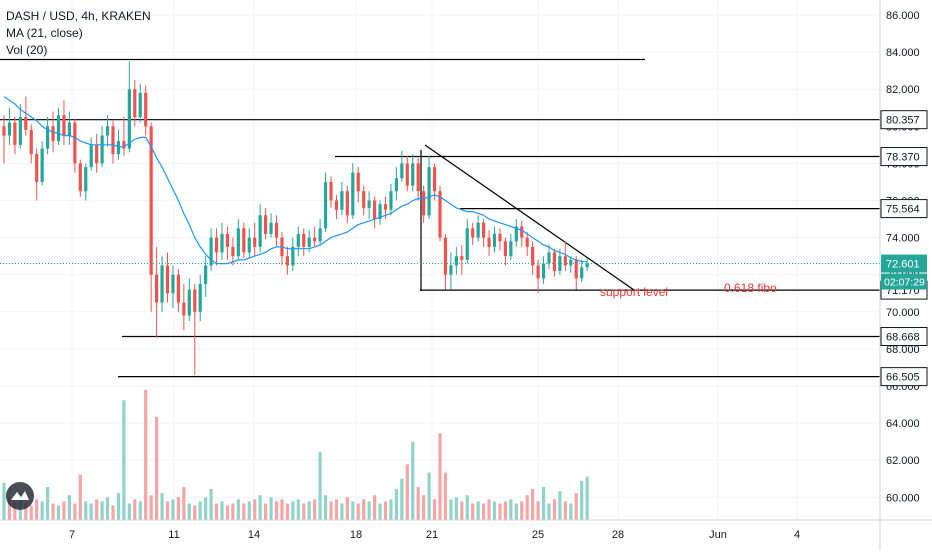 The height and width of the screenshot is (555, 932). Describe the element at coordinates (20, 496) in the screenshot. I see `tradingview-logo` at that location.